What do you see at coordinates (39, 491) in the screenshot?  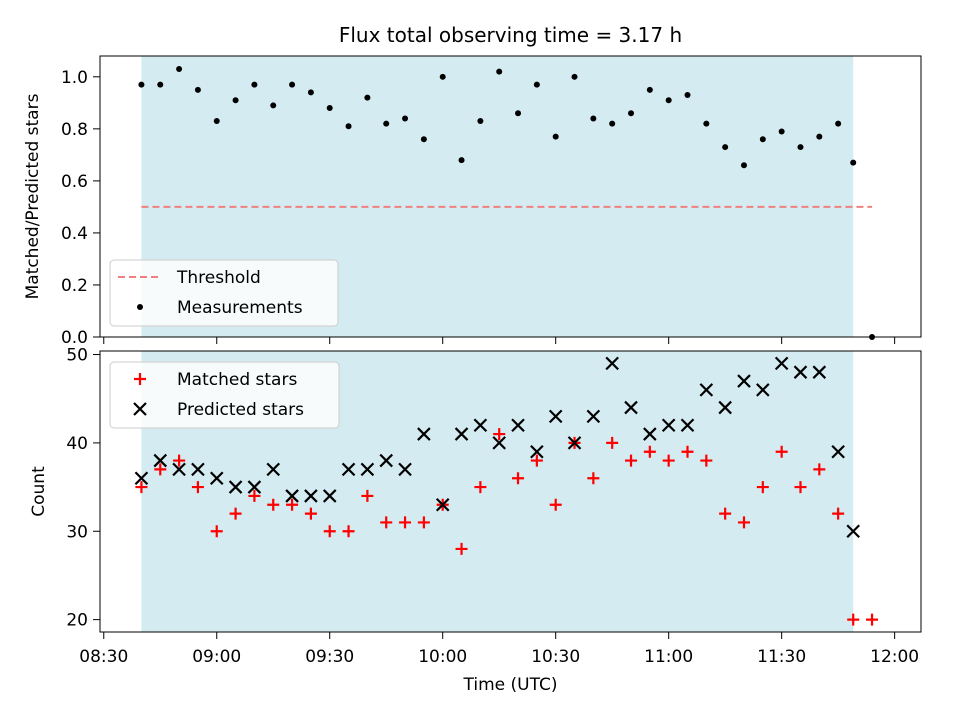 I see `bottom-y-axis-label: Count` at bounding box center [39, 491].